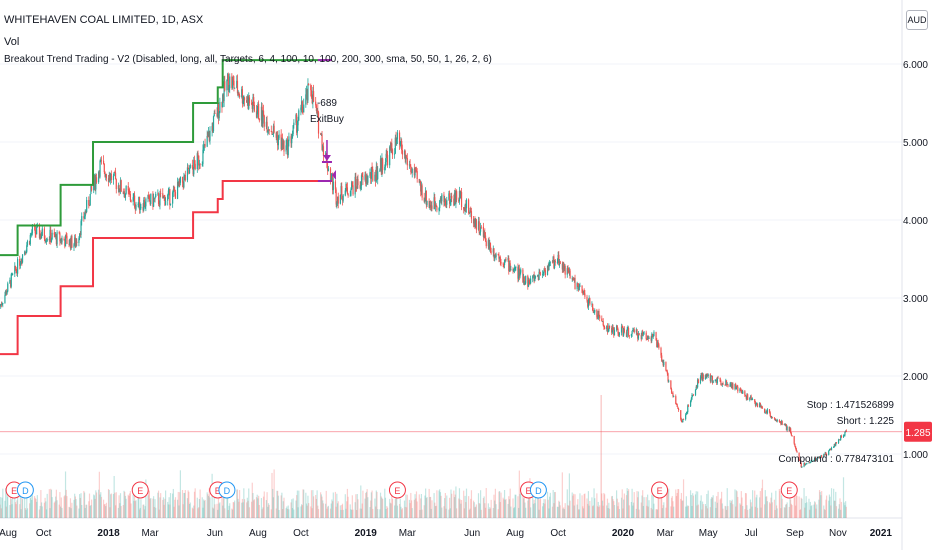  Describe the element at coordinates (12, 42) in the screenshot. I see `volume-indicator-label: Vol` at that location.